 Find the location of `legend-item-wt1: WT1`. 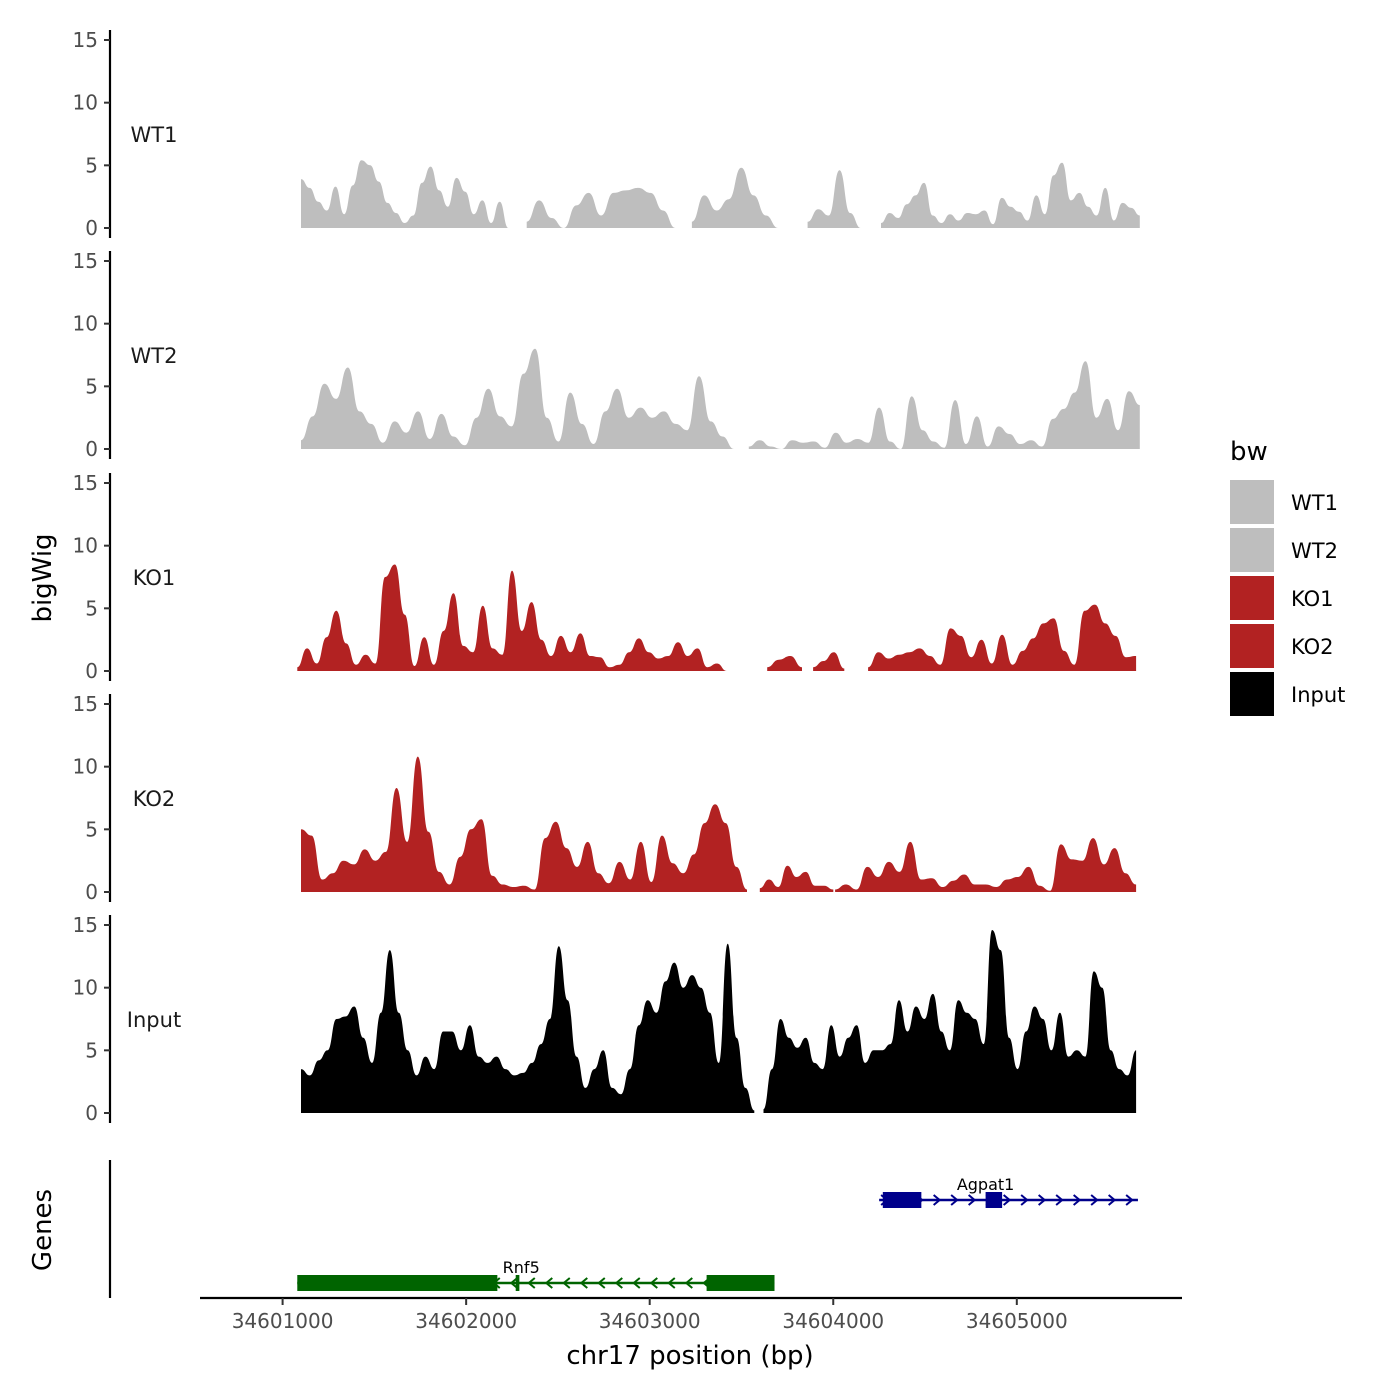

legend-item-wt1: WT1 is located at coordinates (1284, 502).